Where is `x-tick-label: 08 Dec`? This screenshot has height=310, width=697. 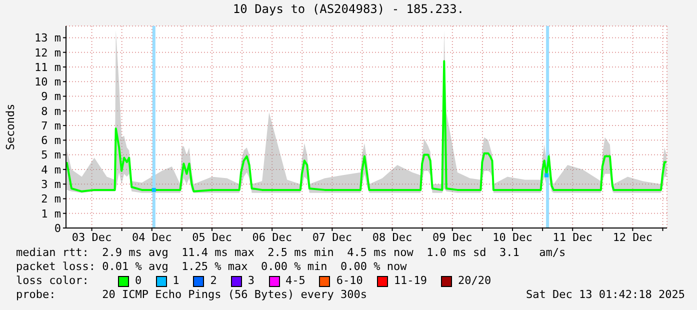 x-tick-label: 08 Dec is located at coordinates (392, 237).